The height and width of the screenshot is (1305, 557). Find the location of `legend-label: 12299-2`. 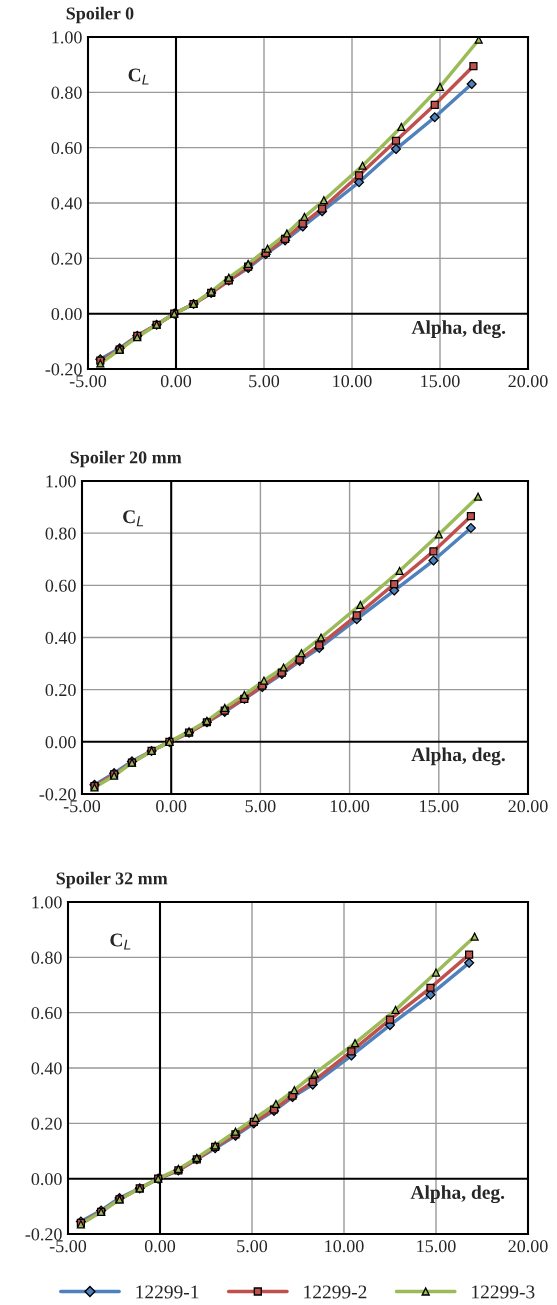

legend-label: 12299-2 is located at coordinates (335, 1292).